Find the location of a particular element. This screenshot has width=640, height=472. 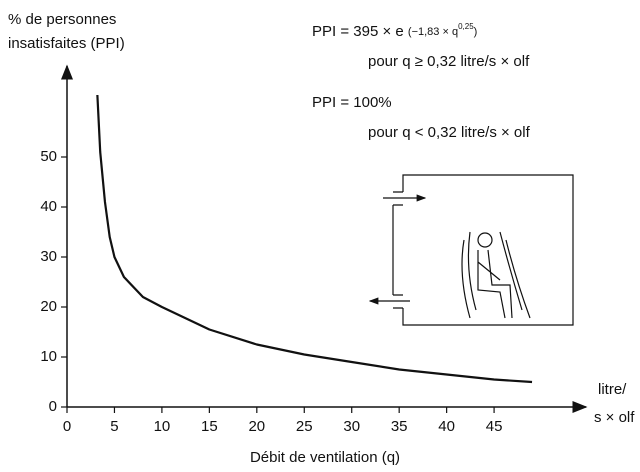

x-tick-label: 15 is located at coordinates (209, 426).